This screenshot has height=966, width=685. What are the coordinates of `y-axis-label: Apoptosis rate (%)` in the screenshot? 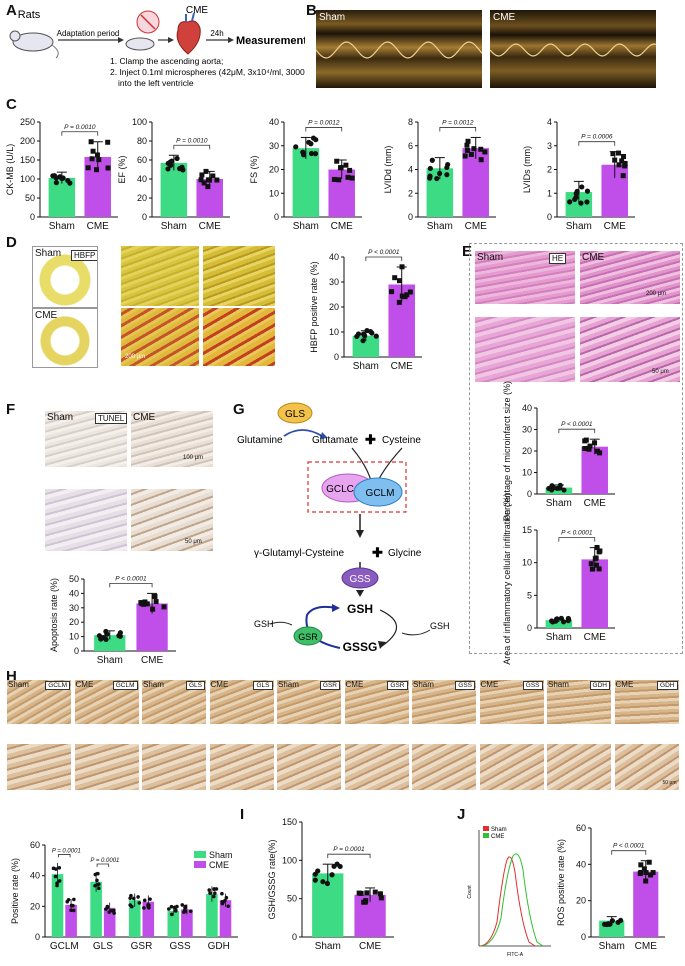 It's located at (54, 615).